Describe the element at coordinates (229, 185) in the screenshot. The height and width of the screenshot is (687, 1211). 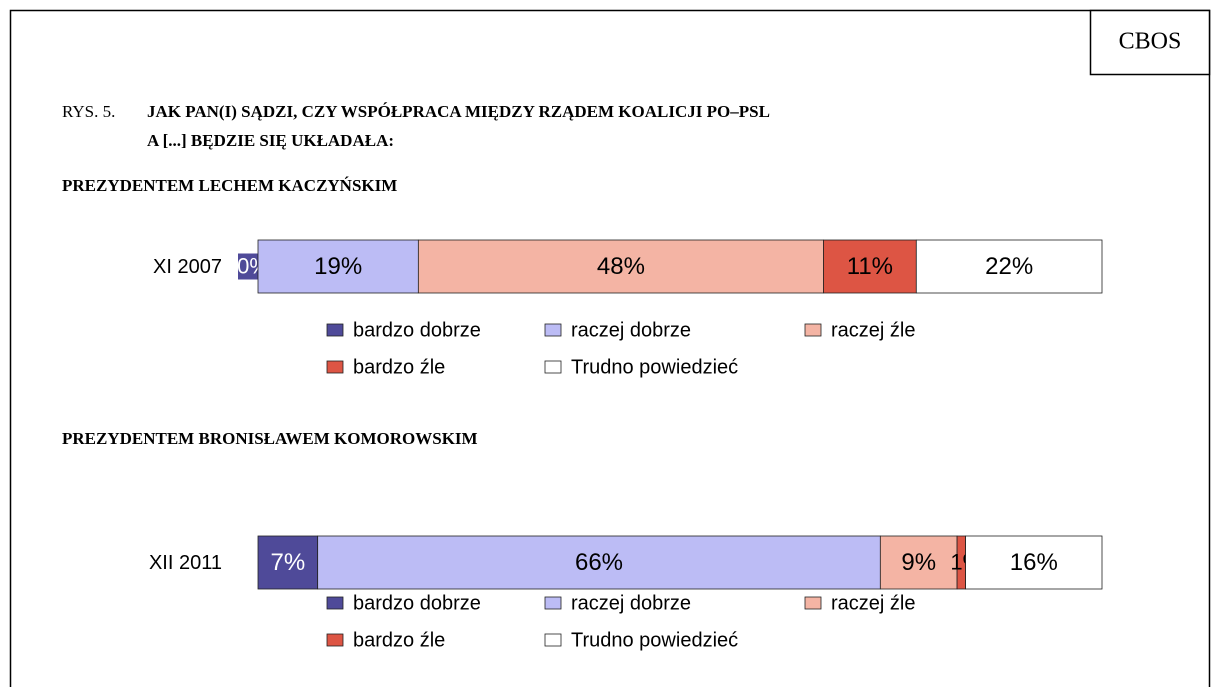
I see `chart-subtitle: PREZYDENTEM LECHEM KACZYŃSKIM` at that location.